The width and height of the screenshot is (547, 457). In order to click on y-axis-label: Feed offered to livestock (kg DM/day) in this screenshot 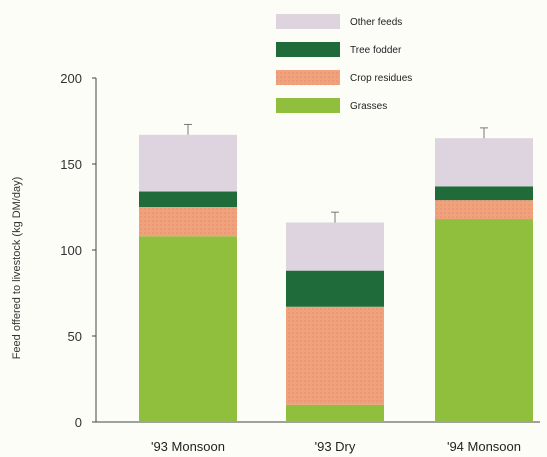, I will do `click(17, 268)`.